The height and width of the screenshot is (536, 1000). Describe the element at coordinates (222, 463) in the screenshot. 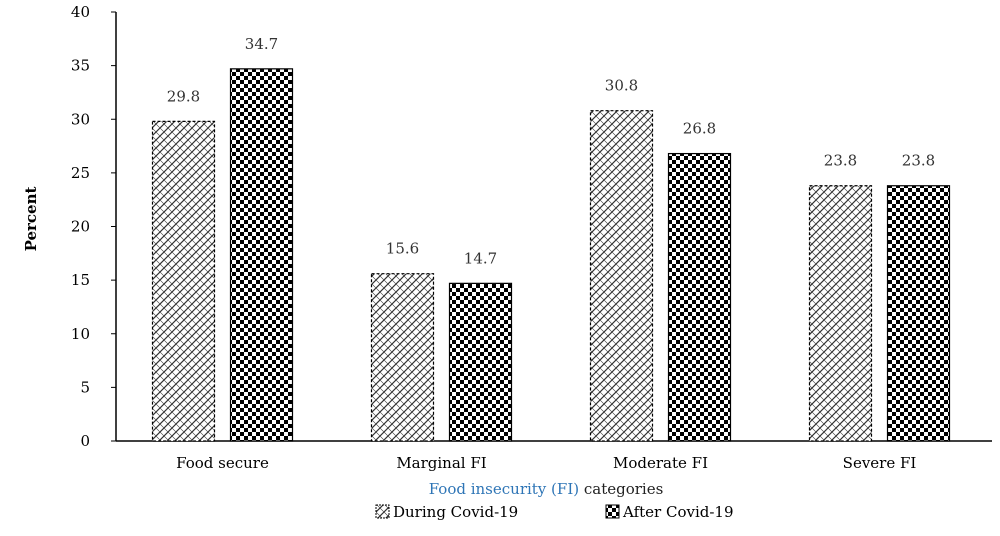

I see `x-tick-label: Food secure` at that location.